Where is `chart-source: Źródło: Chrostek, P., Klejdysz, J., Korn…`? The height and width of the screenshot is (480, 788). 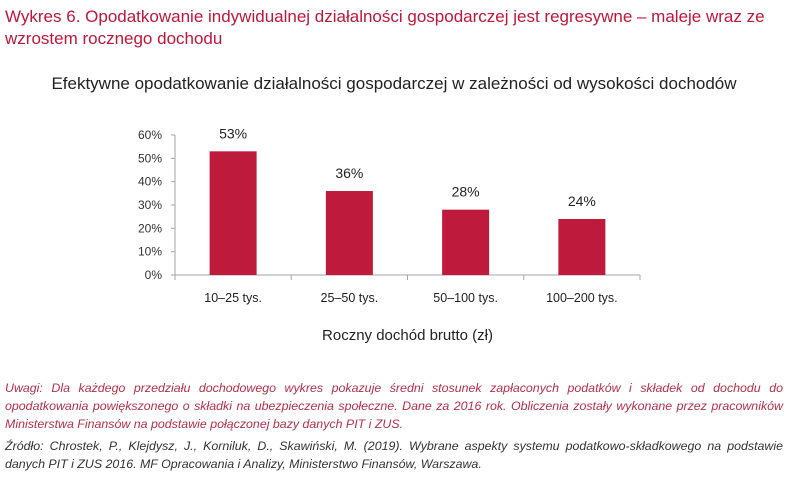
chart-source: Źródło: Chrostek, P., Klejdysz, J., Korn… is located at coordinates (394, 455).